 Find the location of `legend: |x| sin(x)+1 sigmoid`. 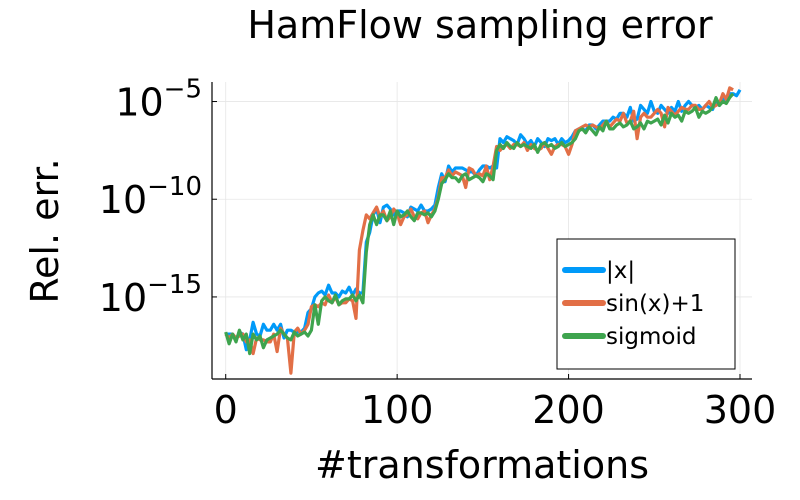

legend: |x| sin(x)+1 sigmoid is located at coordinates (646, 304).